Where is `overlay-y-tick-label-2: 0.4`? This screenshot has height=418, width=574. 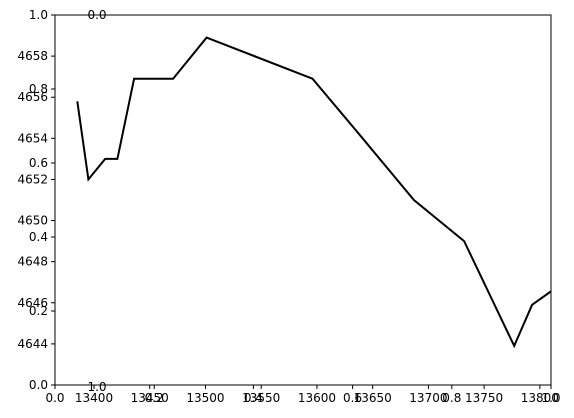 overlay-y-tick-label-2: 0.4 is located at coordinates (38, 237).